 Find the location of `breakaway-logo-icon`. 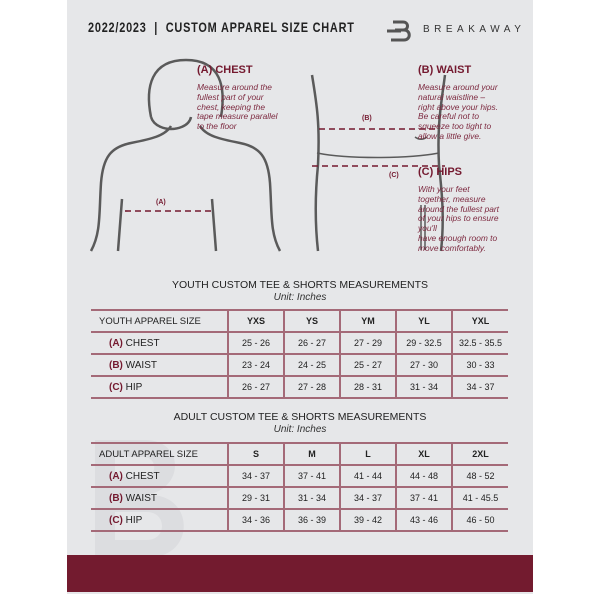

breakaway-logo-icon is located at coordinates (399, 31).